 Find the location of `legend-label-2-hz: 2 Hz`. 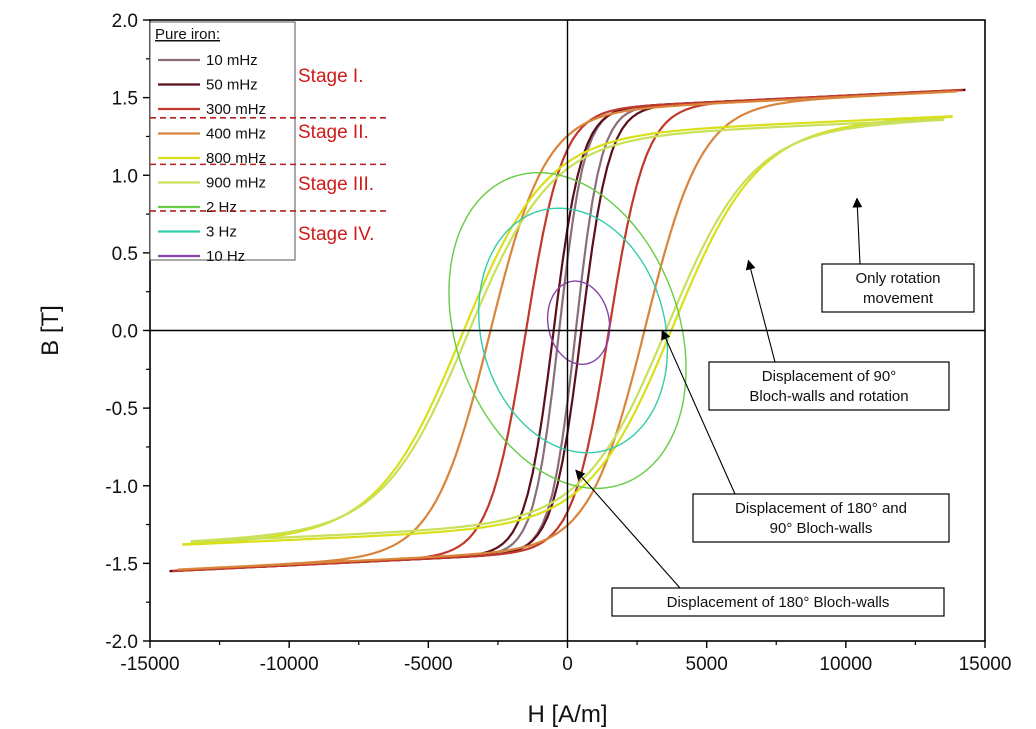

legend-label-2-hz: 2 Hz is located at coordinates (221, 207).